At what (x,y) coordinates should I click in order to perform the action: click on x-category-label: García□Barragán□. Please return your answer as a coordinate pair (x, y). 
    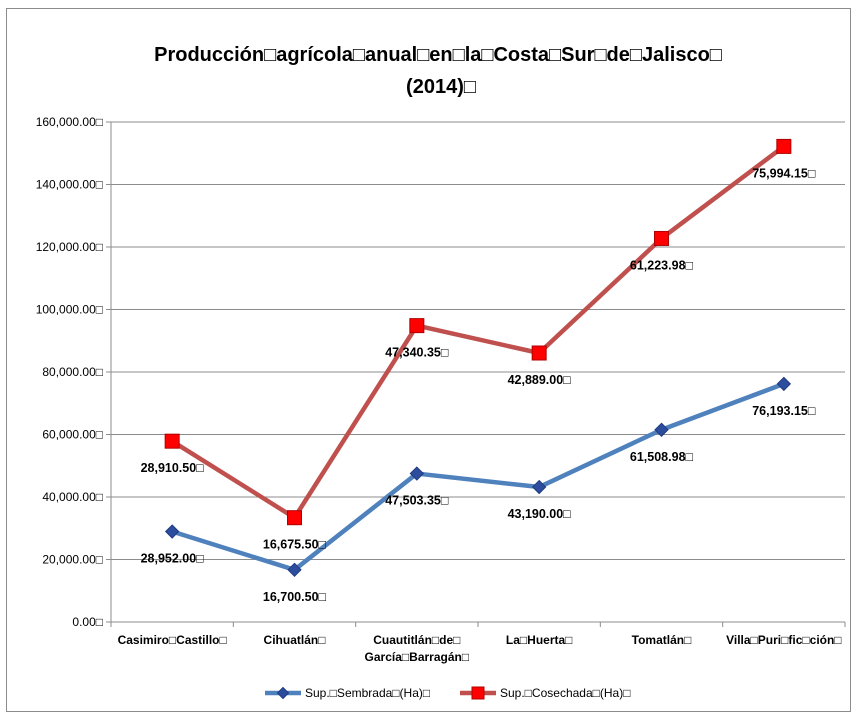
    Looking at the image, I should click on (417, 657).